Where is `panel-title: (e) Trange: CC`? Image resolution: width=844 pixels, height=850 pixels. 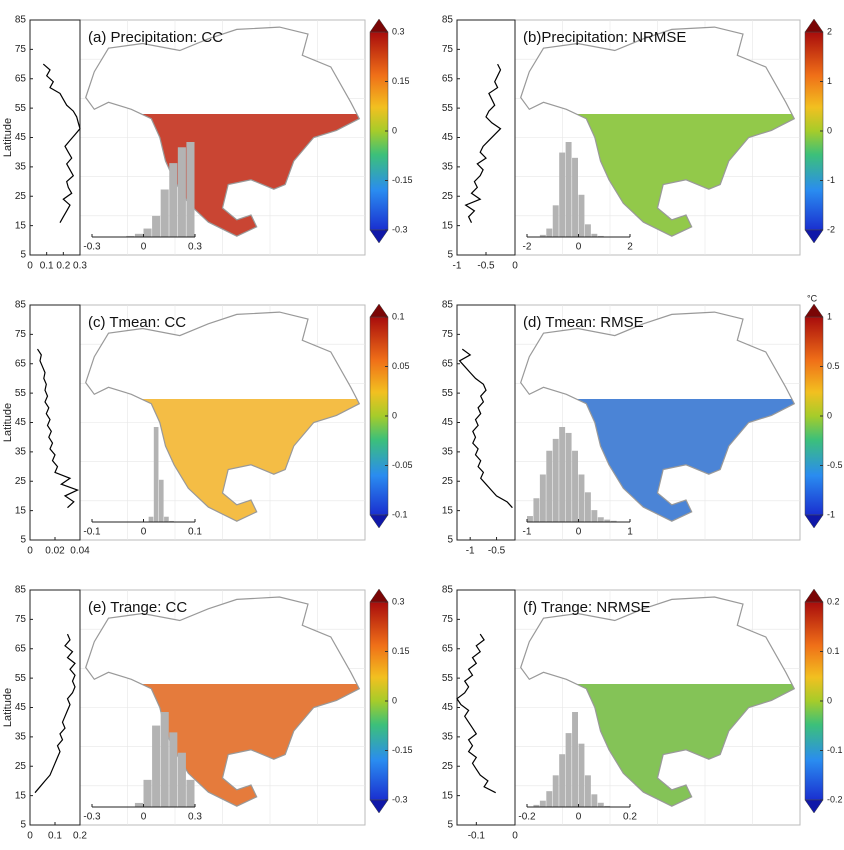
panel-title: (e) Trange: CC is located at coordinates (137, 607).